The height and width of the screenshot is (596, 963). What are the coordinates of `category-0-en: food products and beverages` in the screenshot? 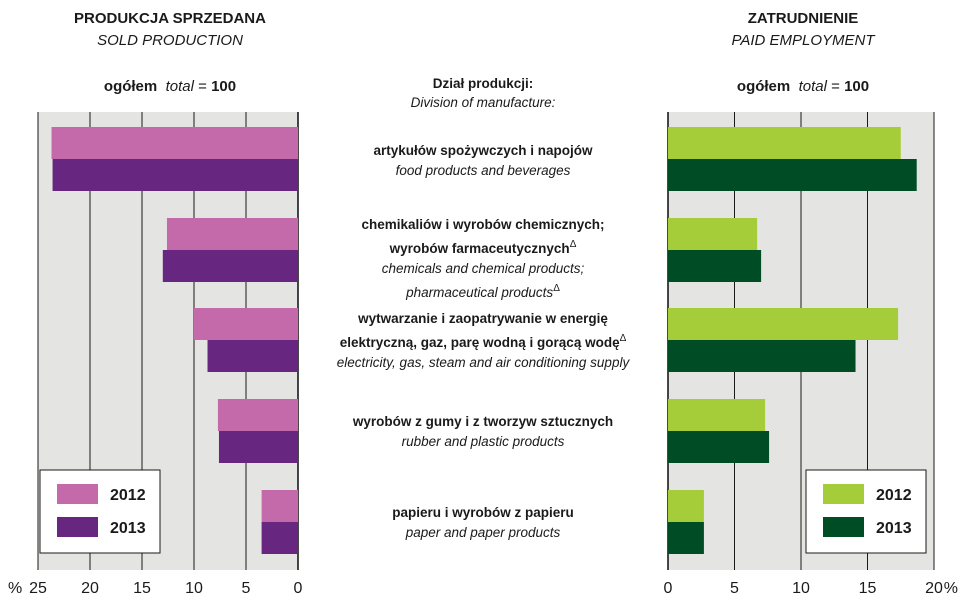 It's located at (483, 170).